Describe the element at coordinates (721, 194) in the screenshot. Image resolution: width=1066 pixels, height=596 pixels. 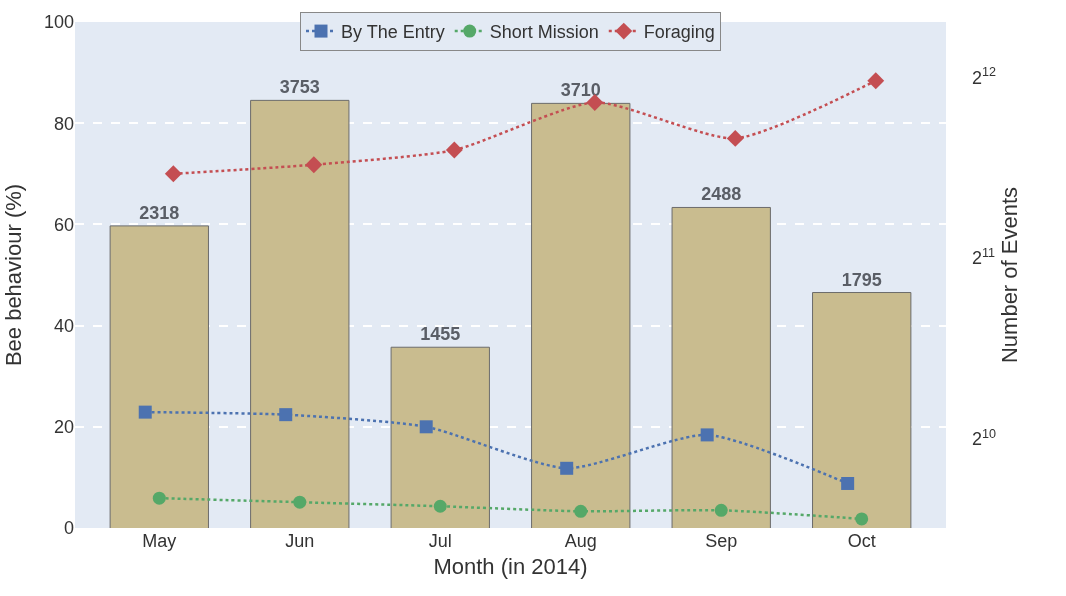
I see `data-label: 2488` at that location.